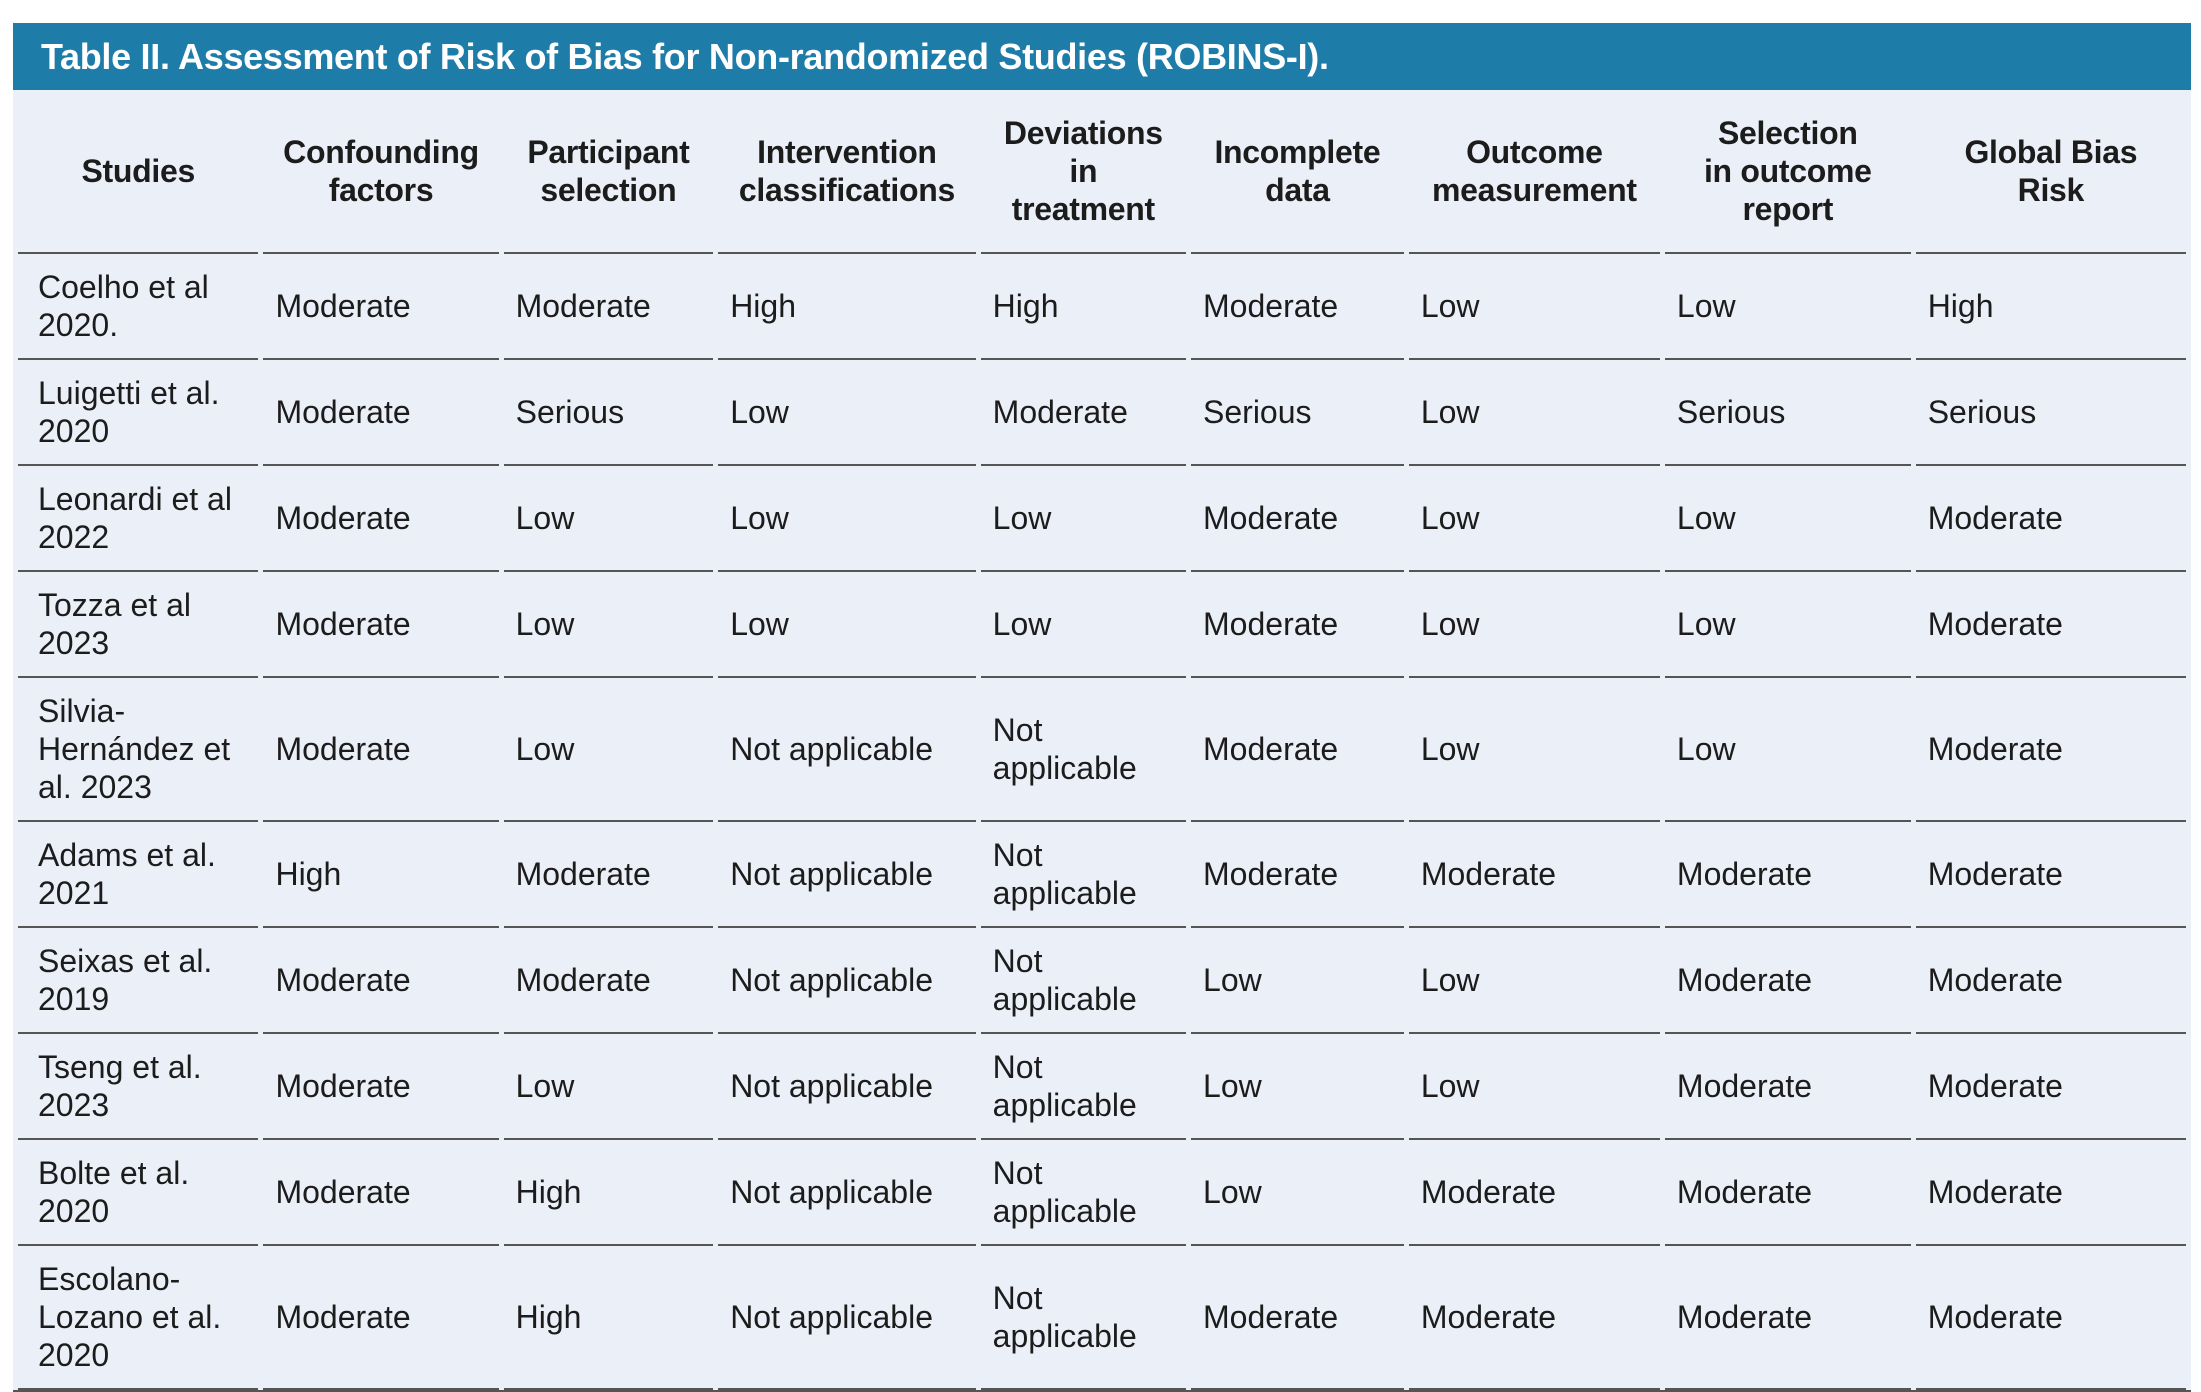 The width and height of the screenshot is (2201, 1392). I want to click on bias-rating-deviations-in-treatment: High, so click(1083, 307).